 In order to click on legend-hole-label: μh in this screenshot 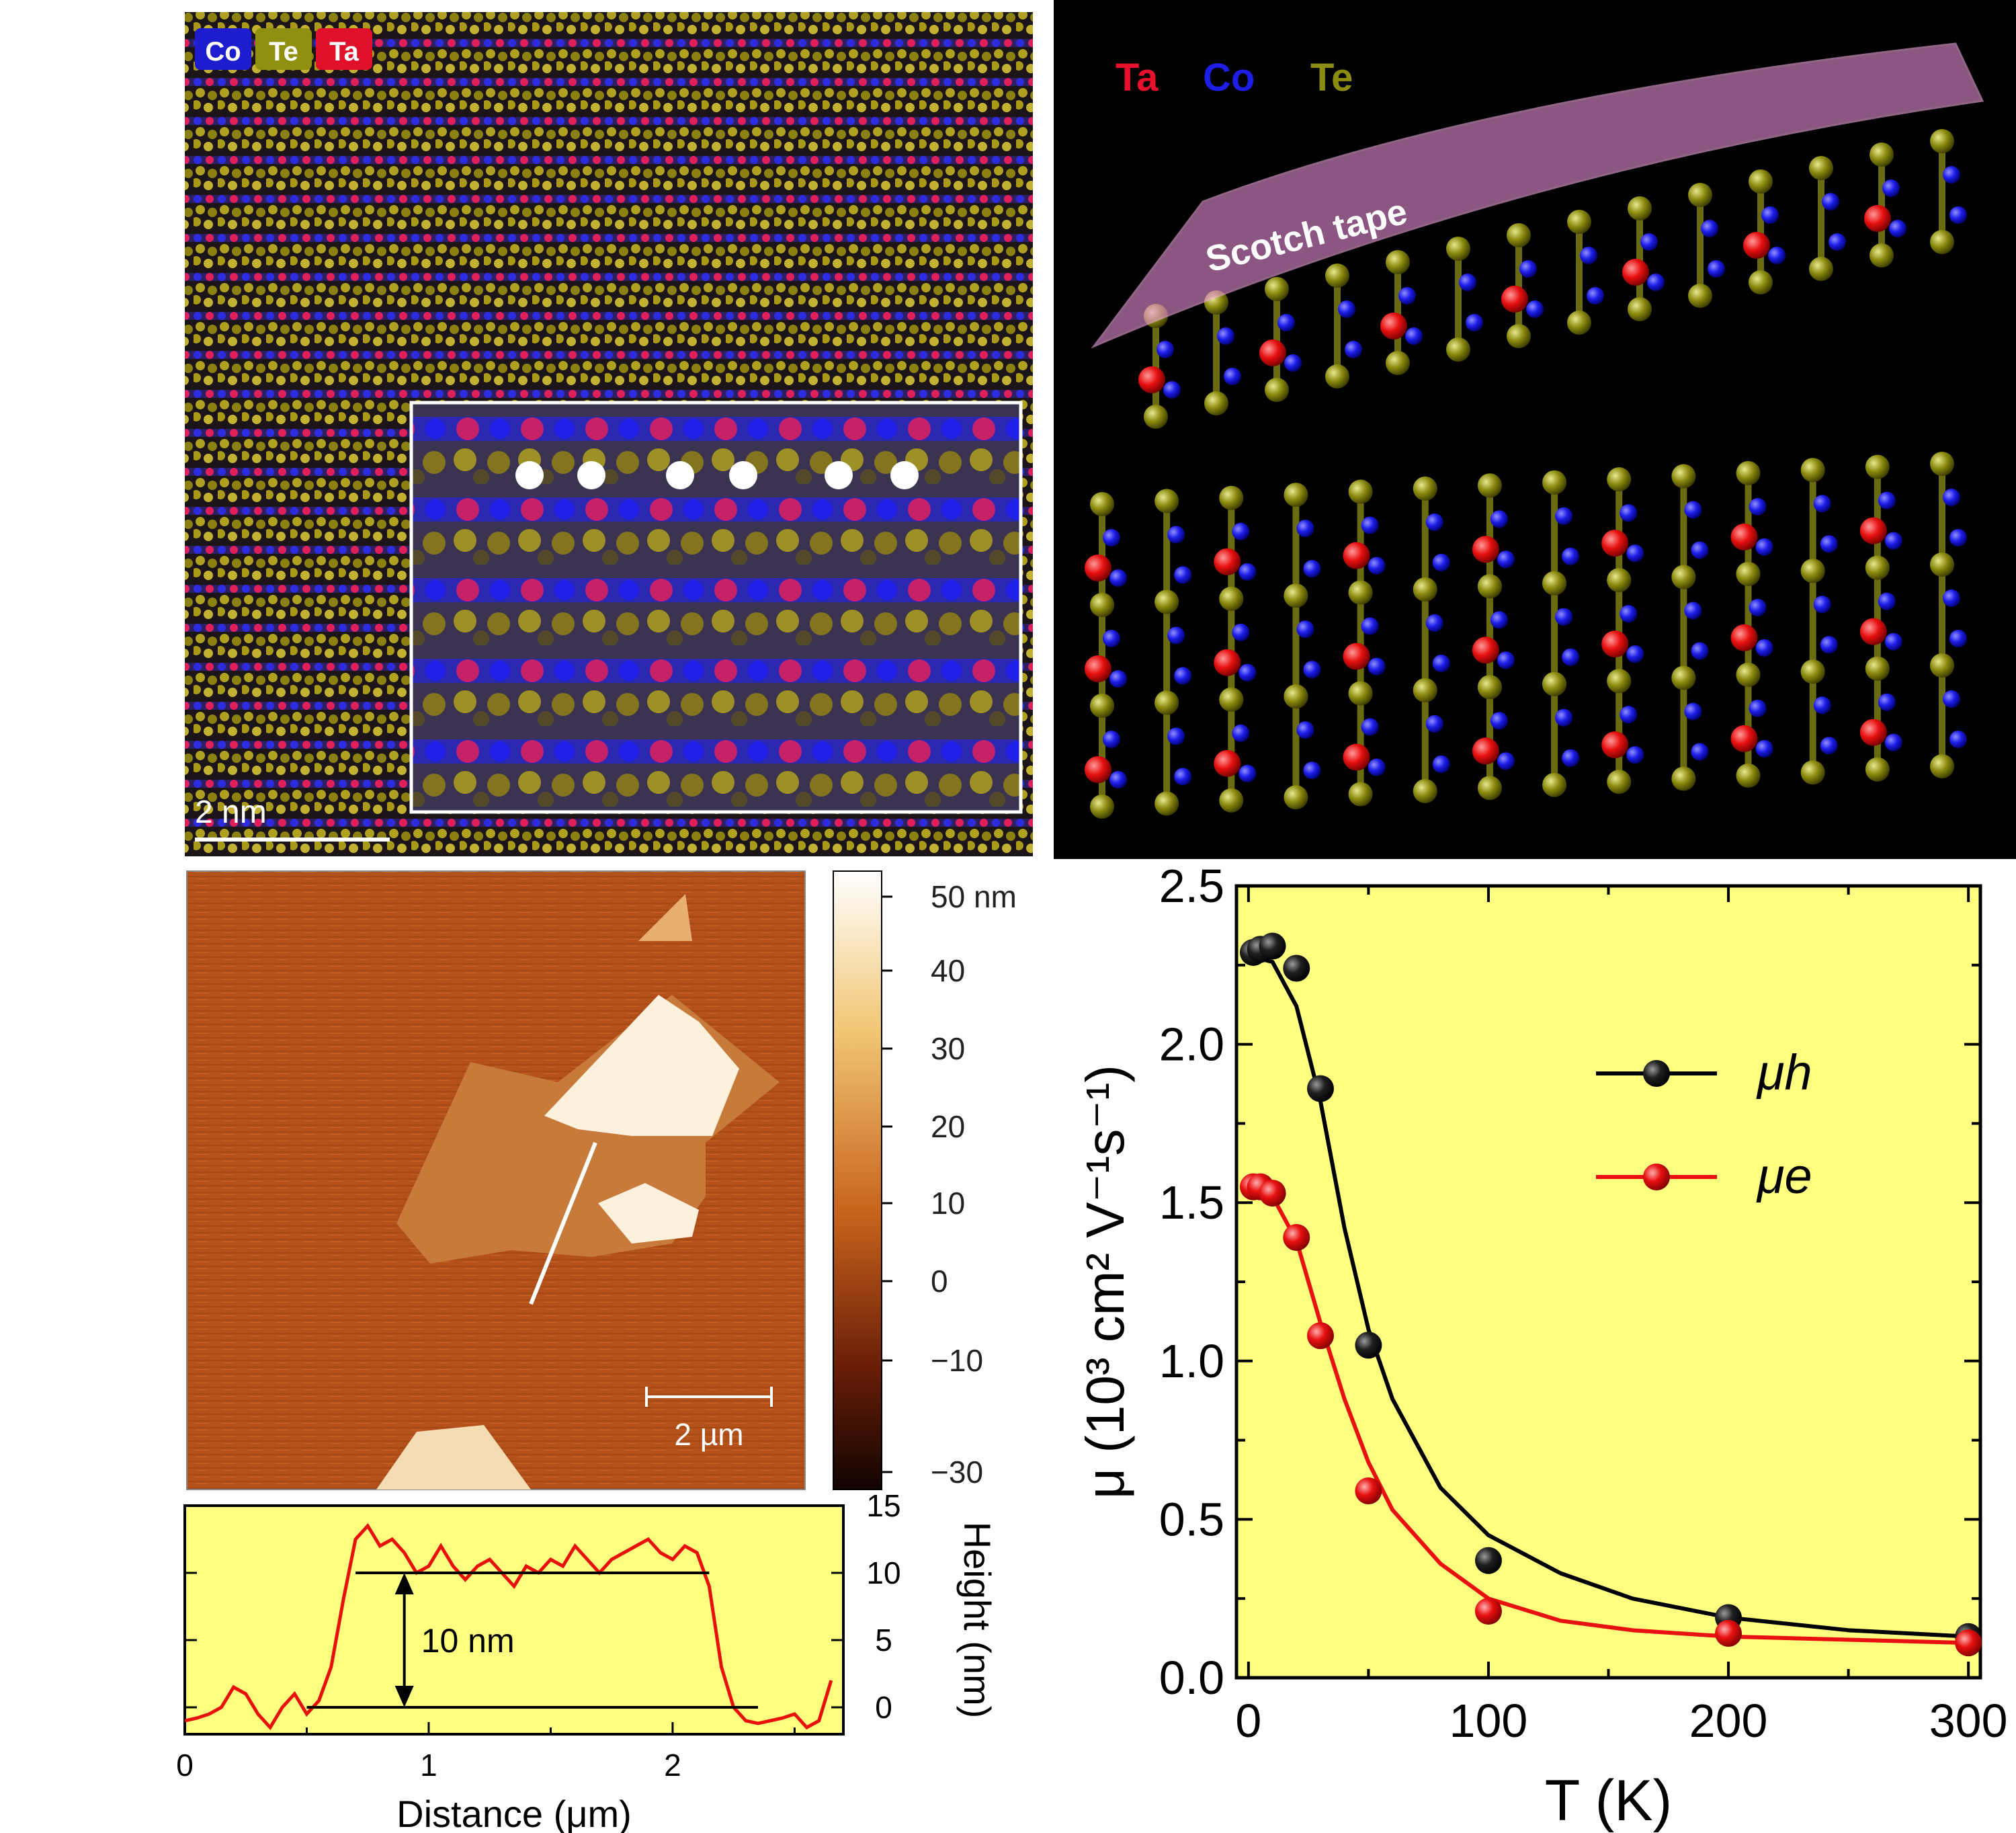, I will do `click(1784, 1072)`.